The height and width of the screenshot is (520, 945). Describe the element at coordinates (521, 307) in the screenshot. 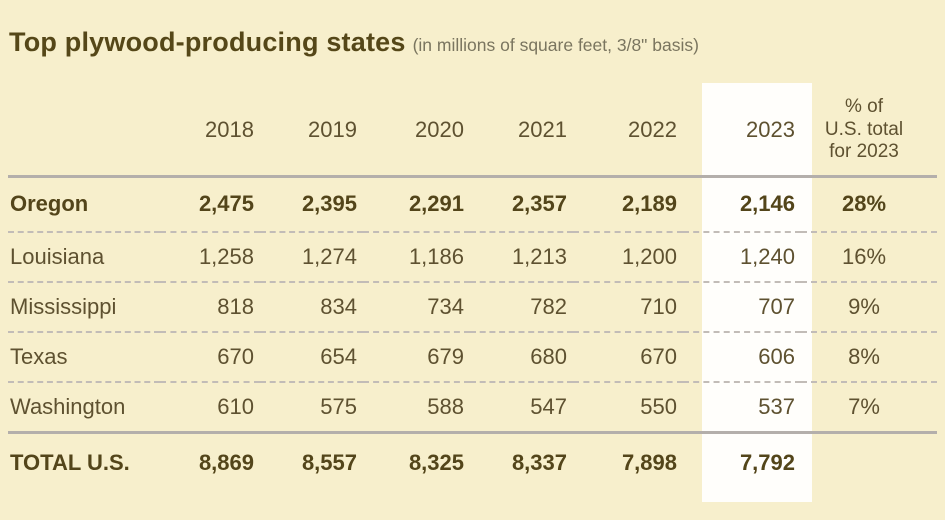

I see `table-cell: 782` at that location.